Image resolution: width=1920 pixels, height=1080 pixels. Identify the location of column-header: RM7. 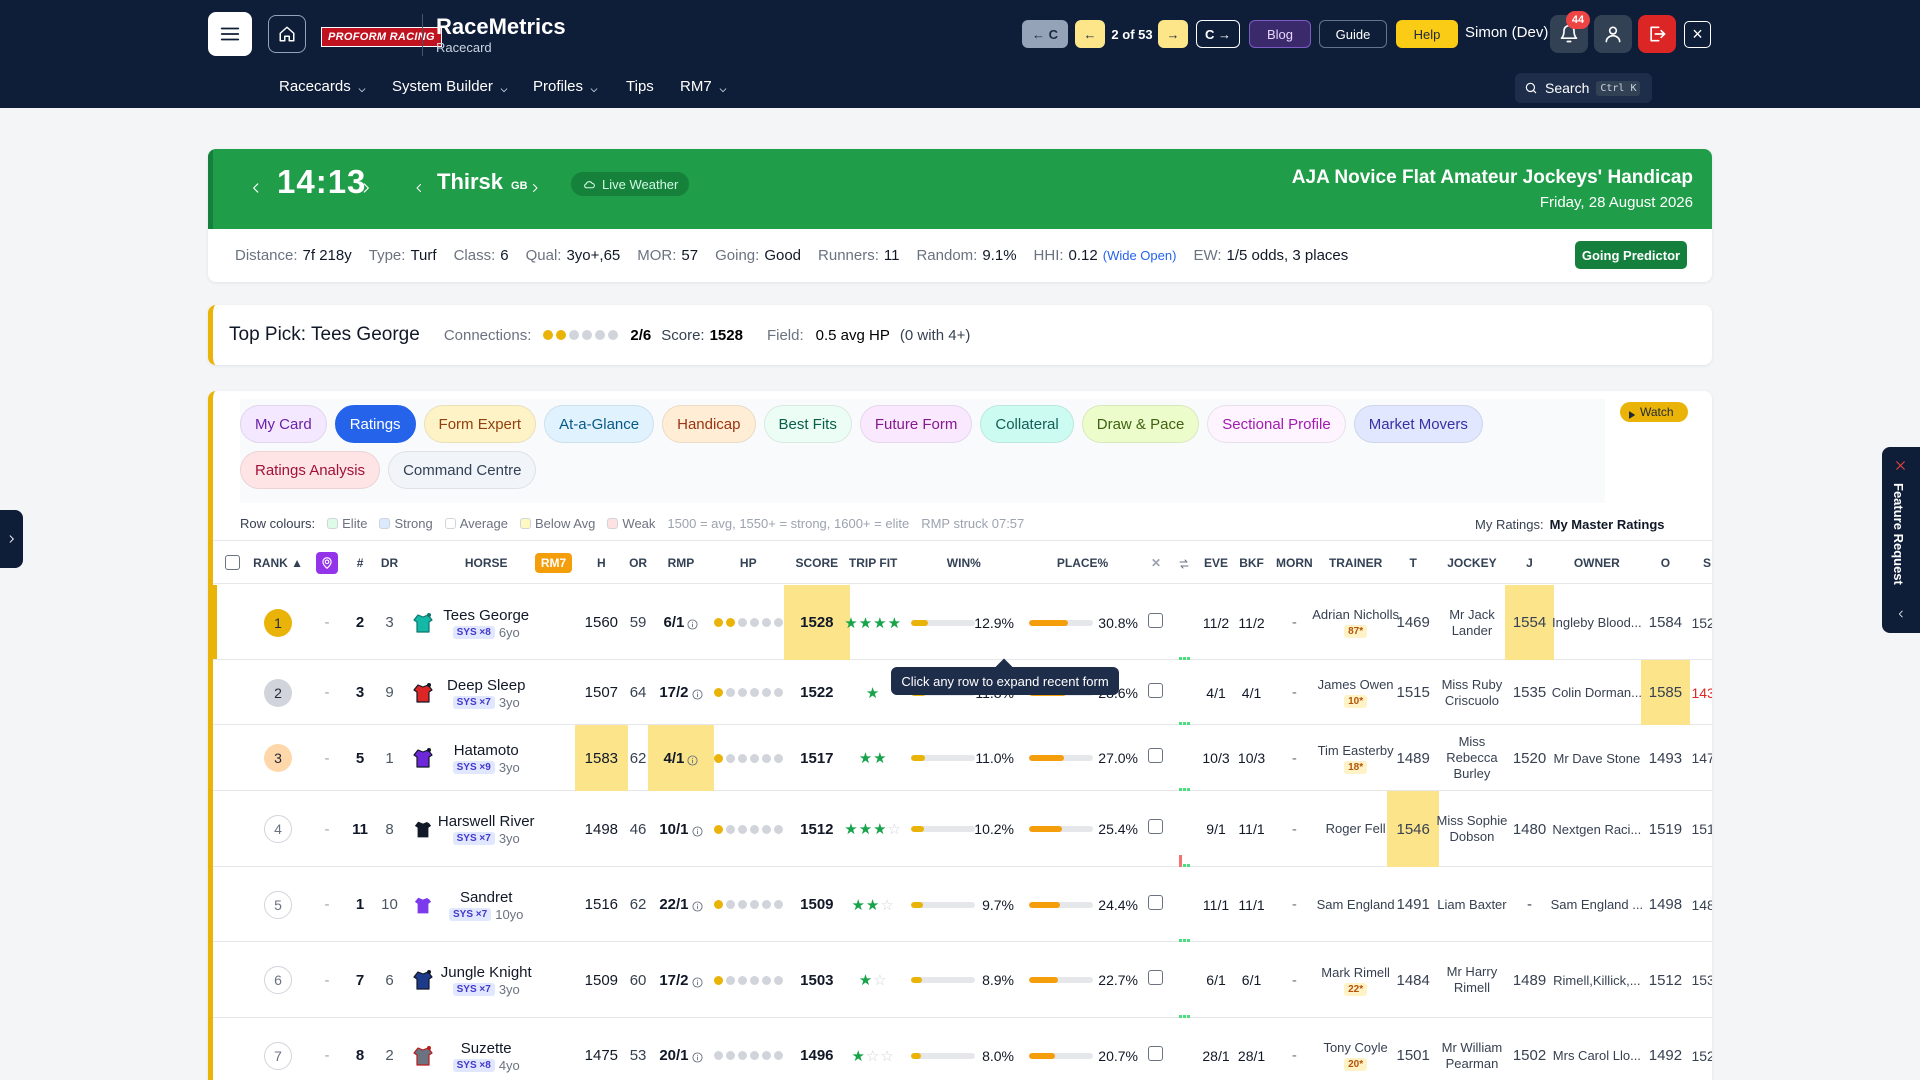
(554, 563).